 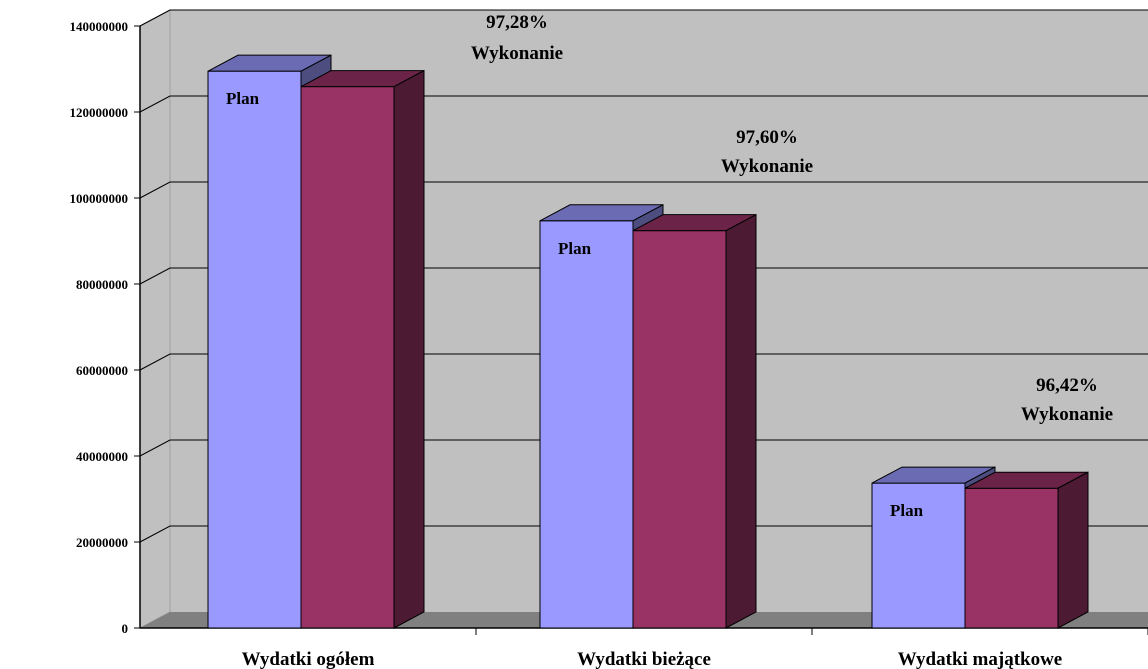 I want to click on y-tick-label: 120000000, so click(x=99, y=112).